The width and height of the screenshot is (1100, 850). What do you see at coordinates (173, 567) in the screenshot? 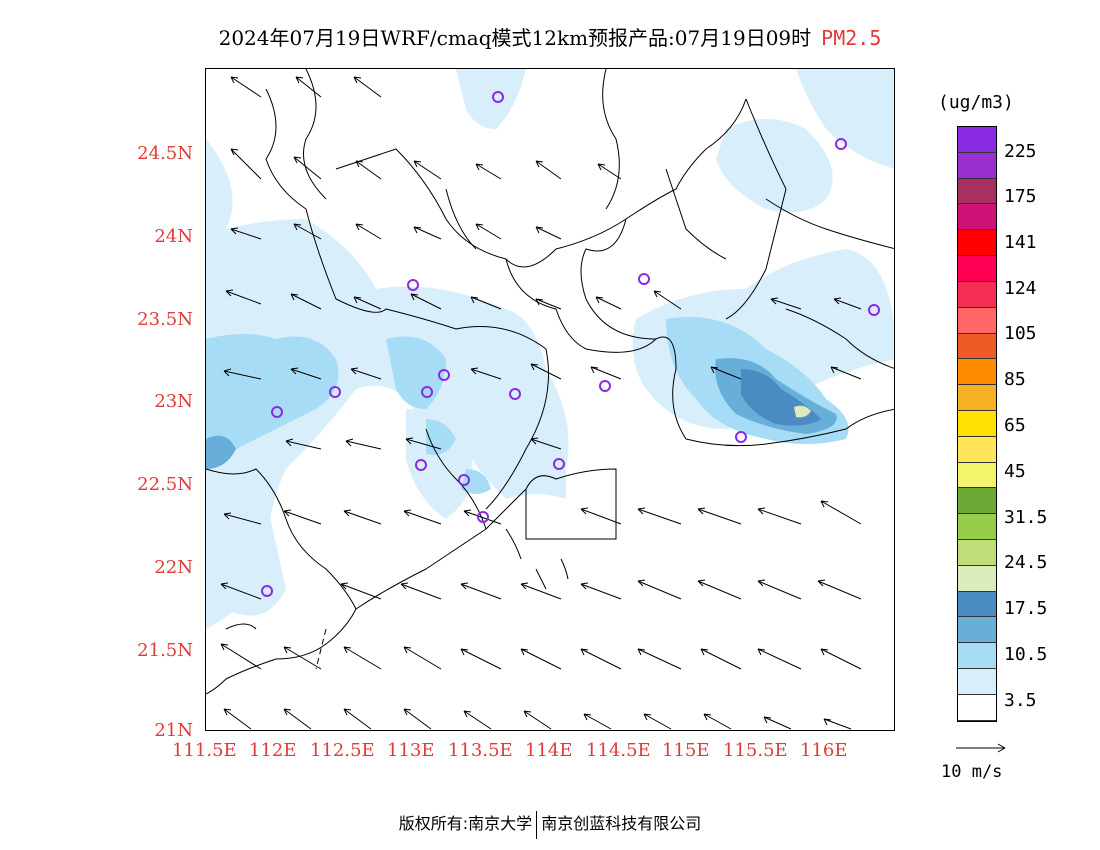
I see `lat-label: 22N` at bounding box center [173, 567].